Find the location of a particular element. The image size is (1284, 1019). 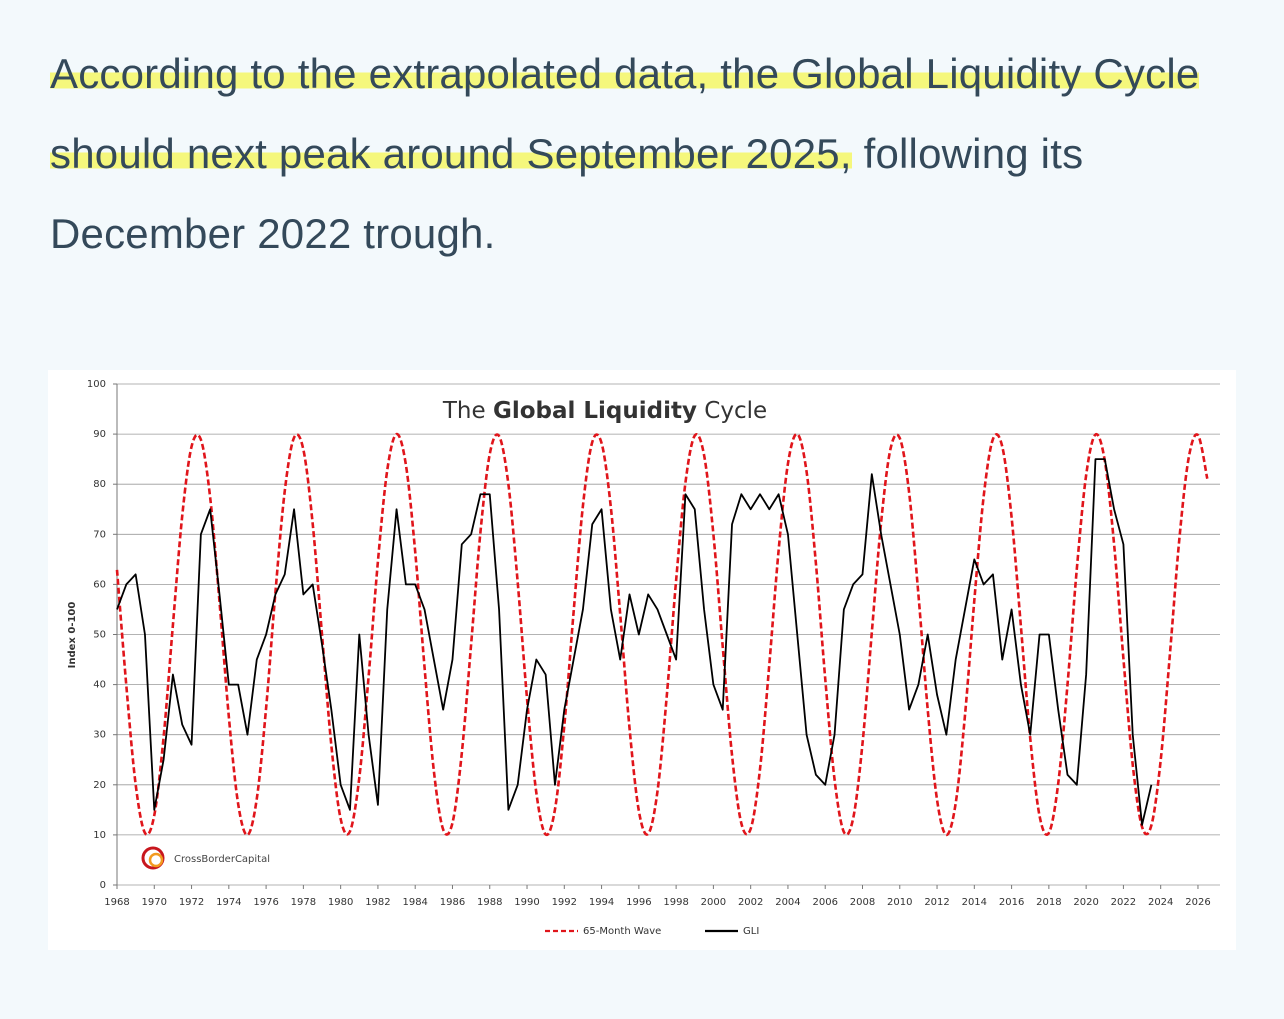

x-tick-label: 2022 is located at coordinates (1123, 902).